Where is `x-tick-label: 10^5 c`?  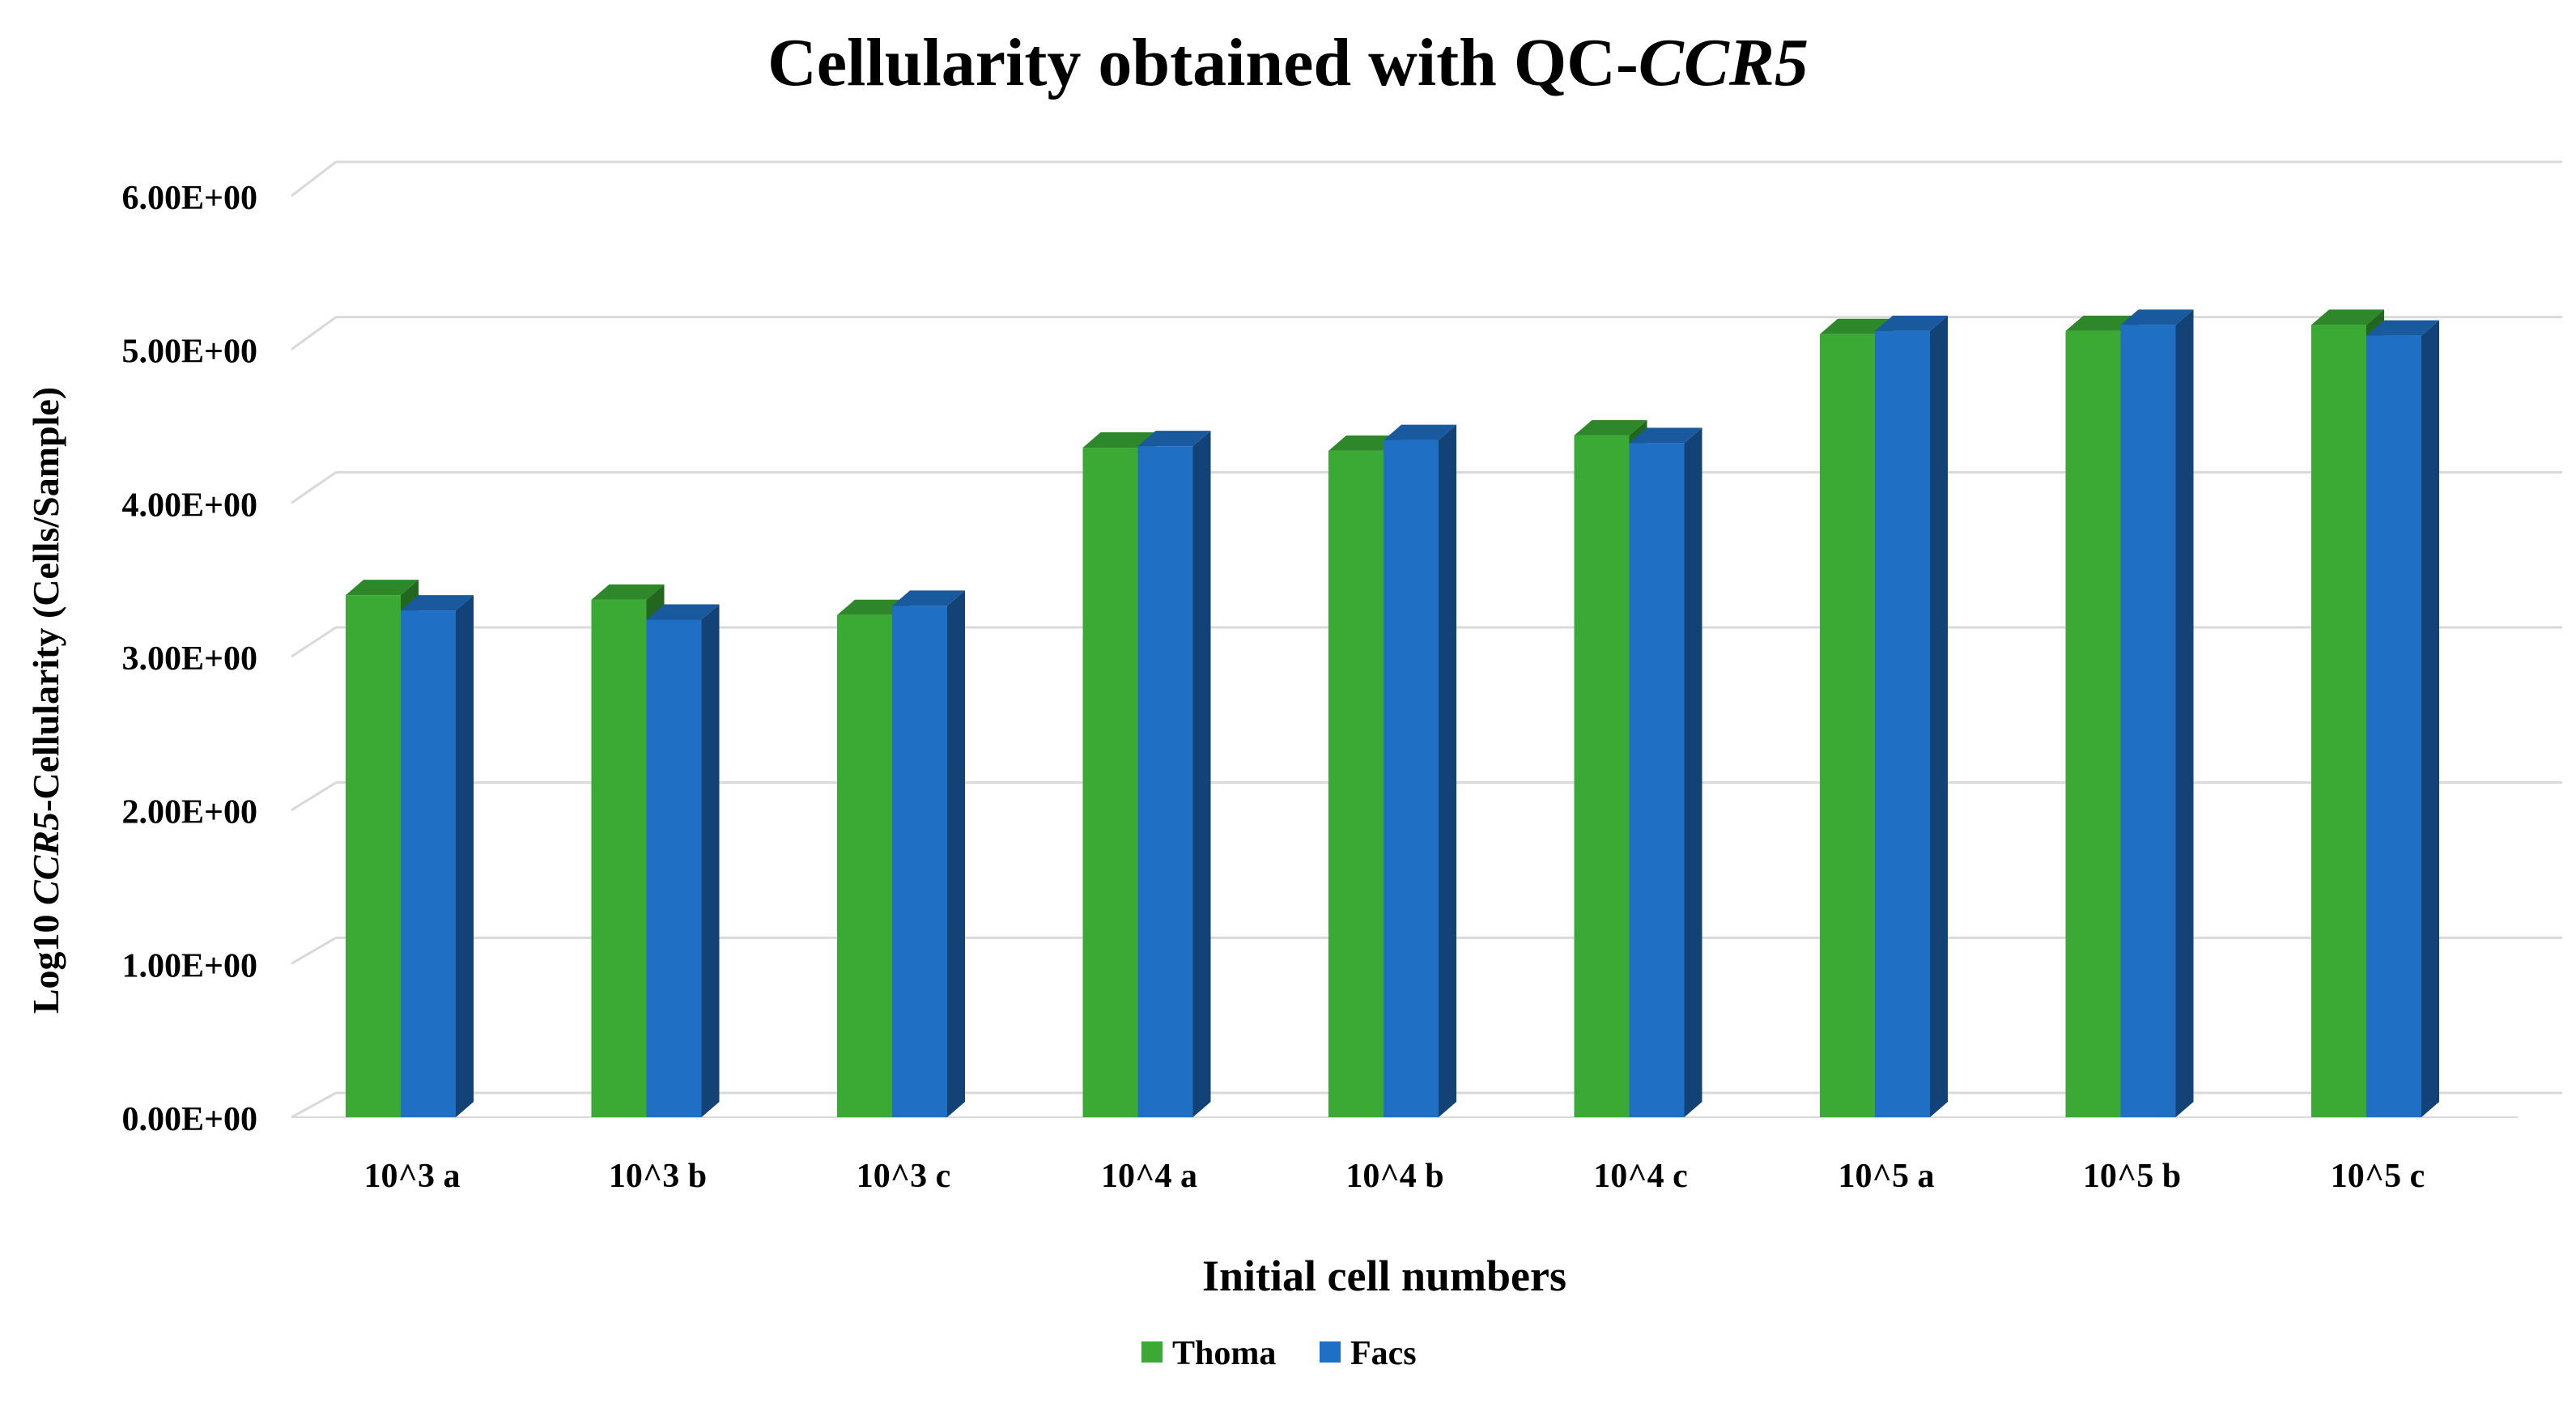 x-tick-label: 10^5 c is located at coordinates (2378, 1176).